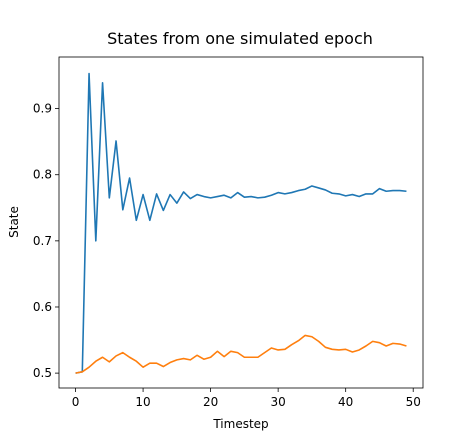 The image size is (469, 437). I want to click on x-tick-label: 10, so click(142, 402).